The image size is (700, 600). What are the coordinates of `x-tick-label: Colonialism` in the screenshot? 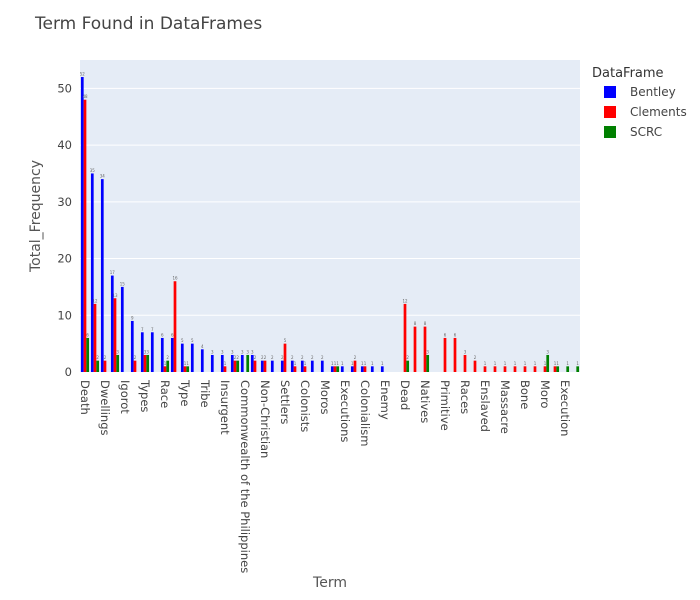 It's located at (365, 413).